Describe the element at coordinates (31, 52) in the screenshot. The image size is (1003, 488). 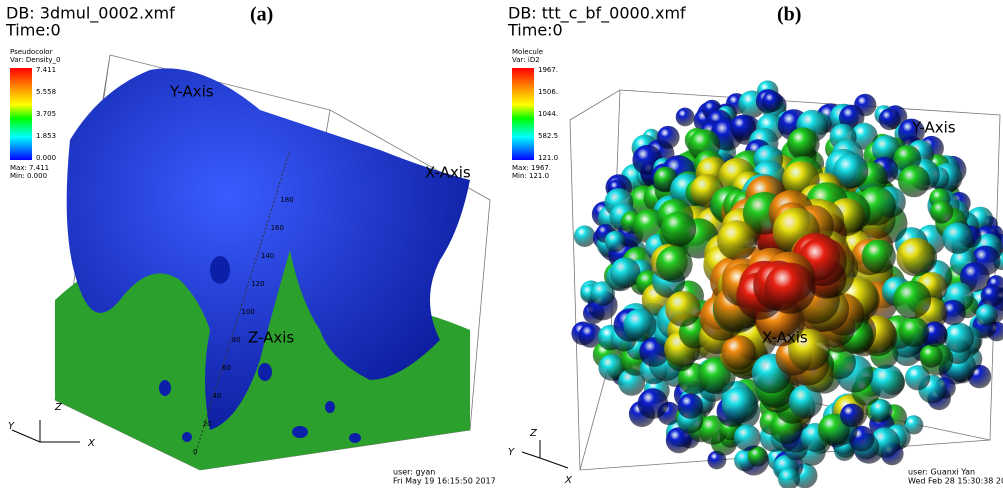
I see `legend-plot: Pseudocolor` at that location.